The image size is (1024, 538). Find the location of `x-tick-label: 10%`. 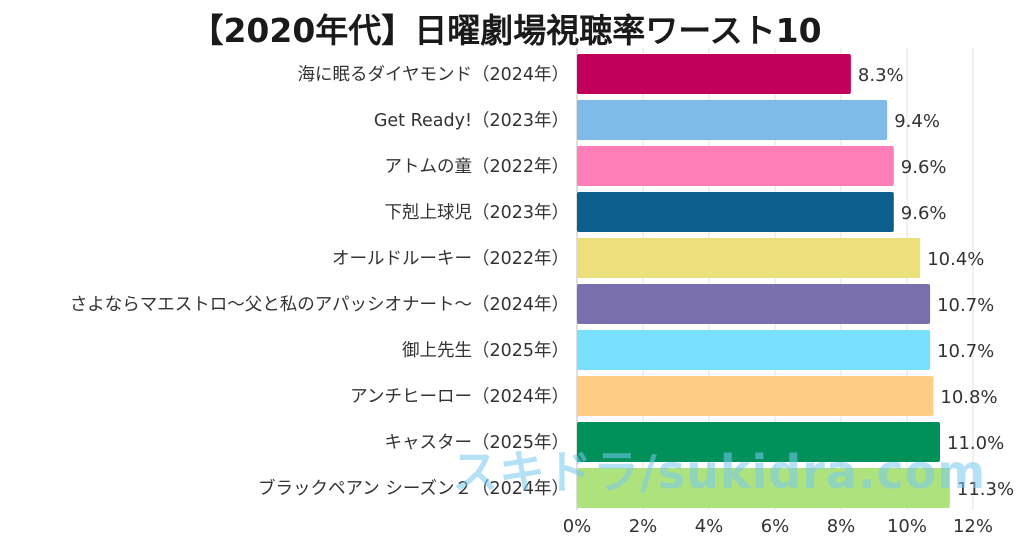

x-tick-label: 10% is located at coordinates (907, 526).